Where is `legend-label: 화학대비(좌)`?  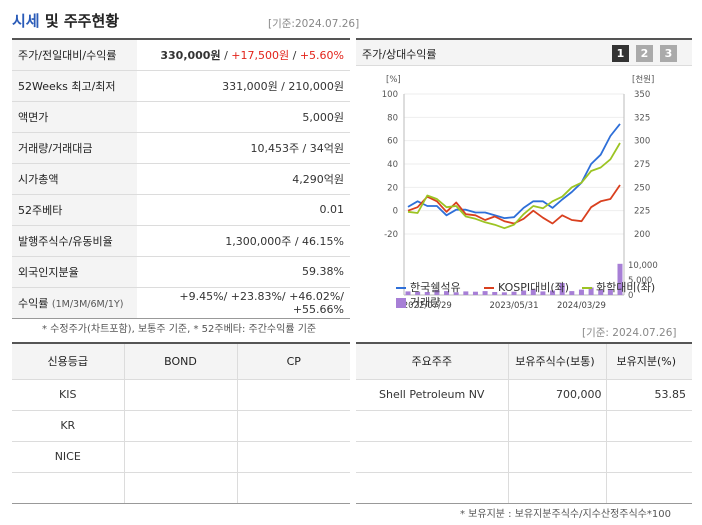
legend-label: 화학대비(좌) is located at coordinates (626, 287).